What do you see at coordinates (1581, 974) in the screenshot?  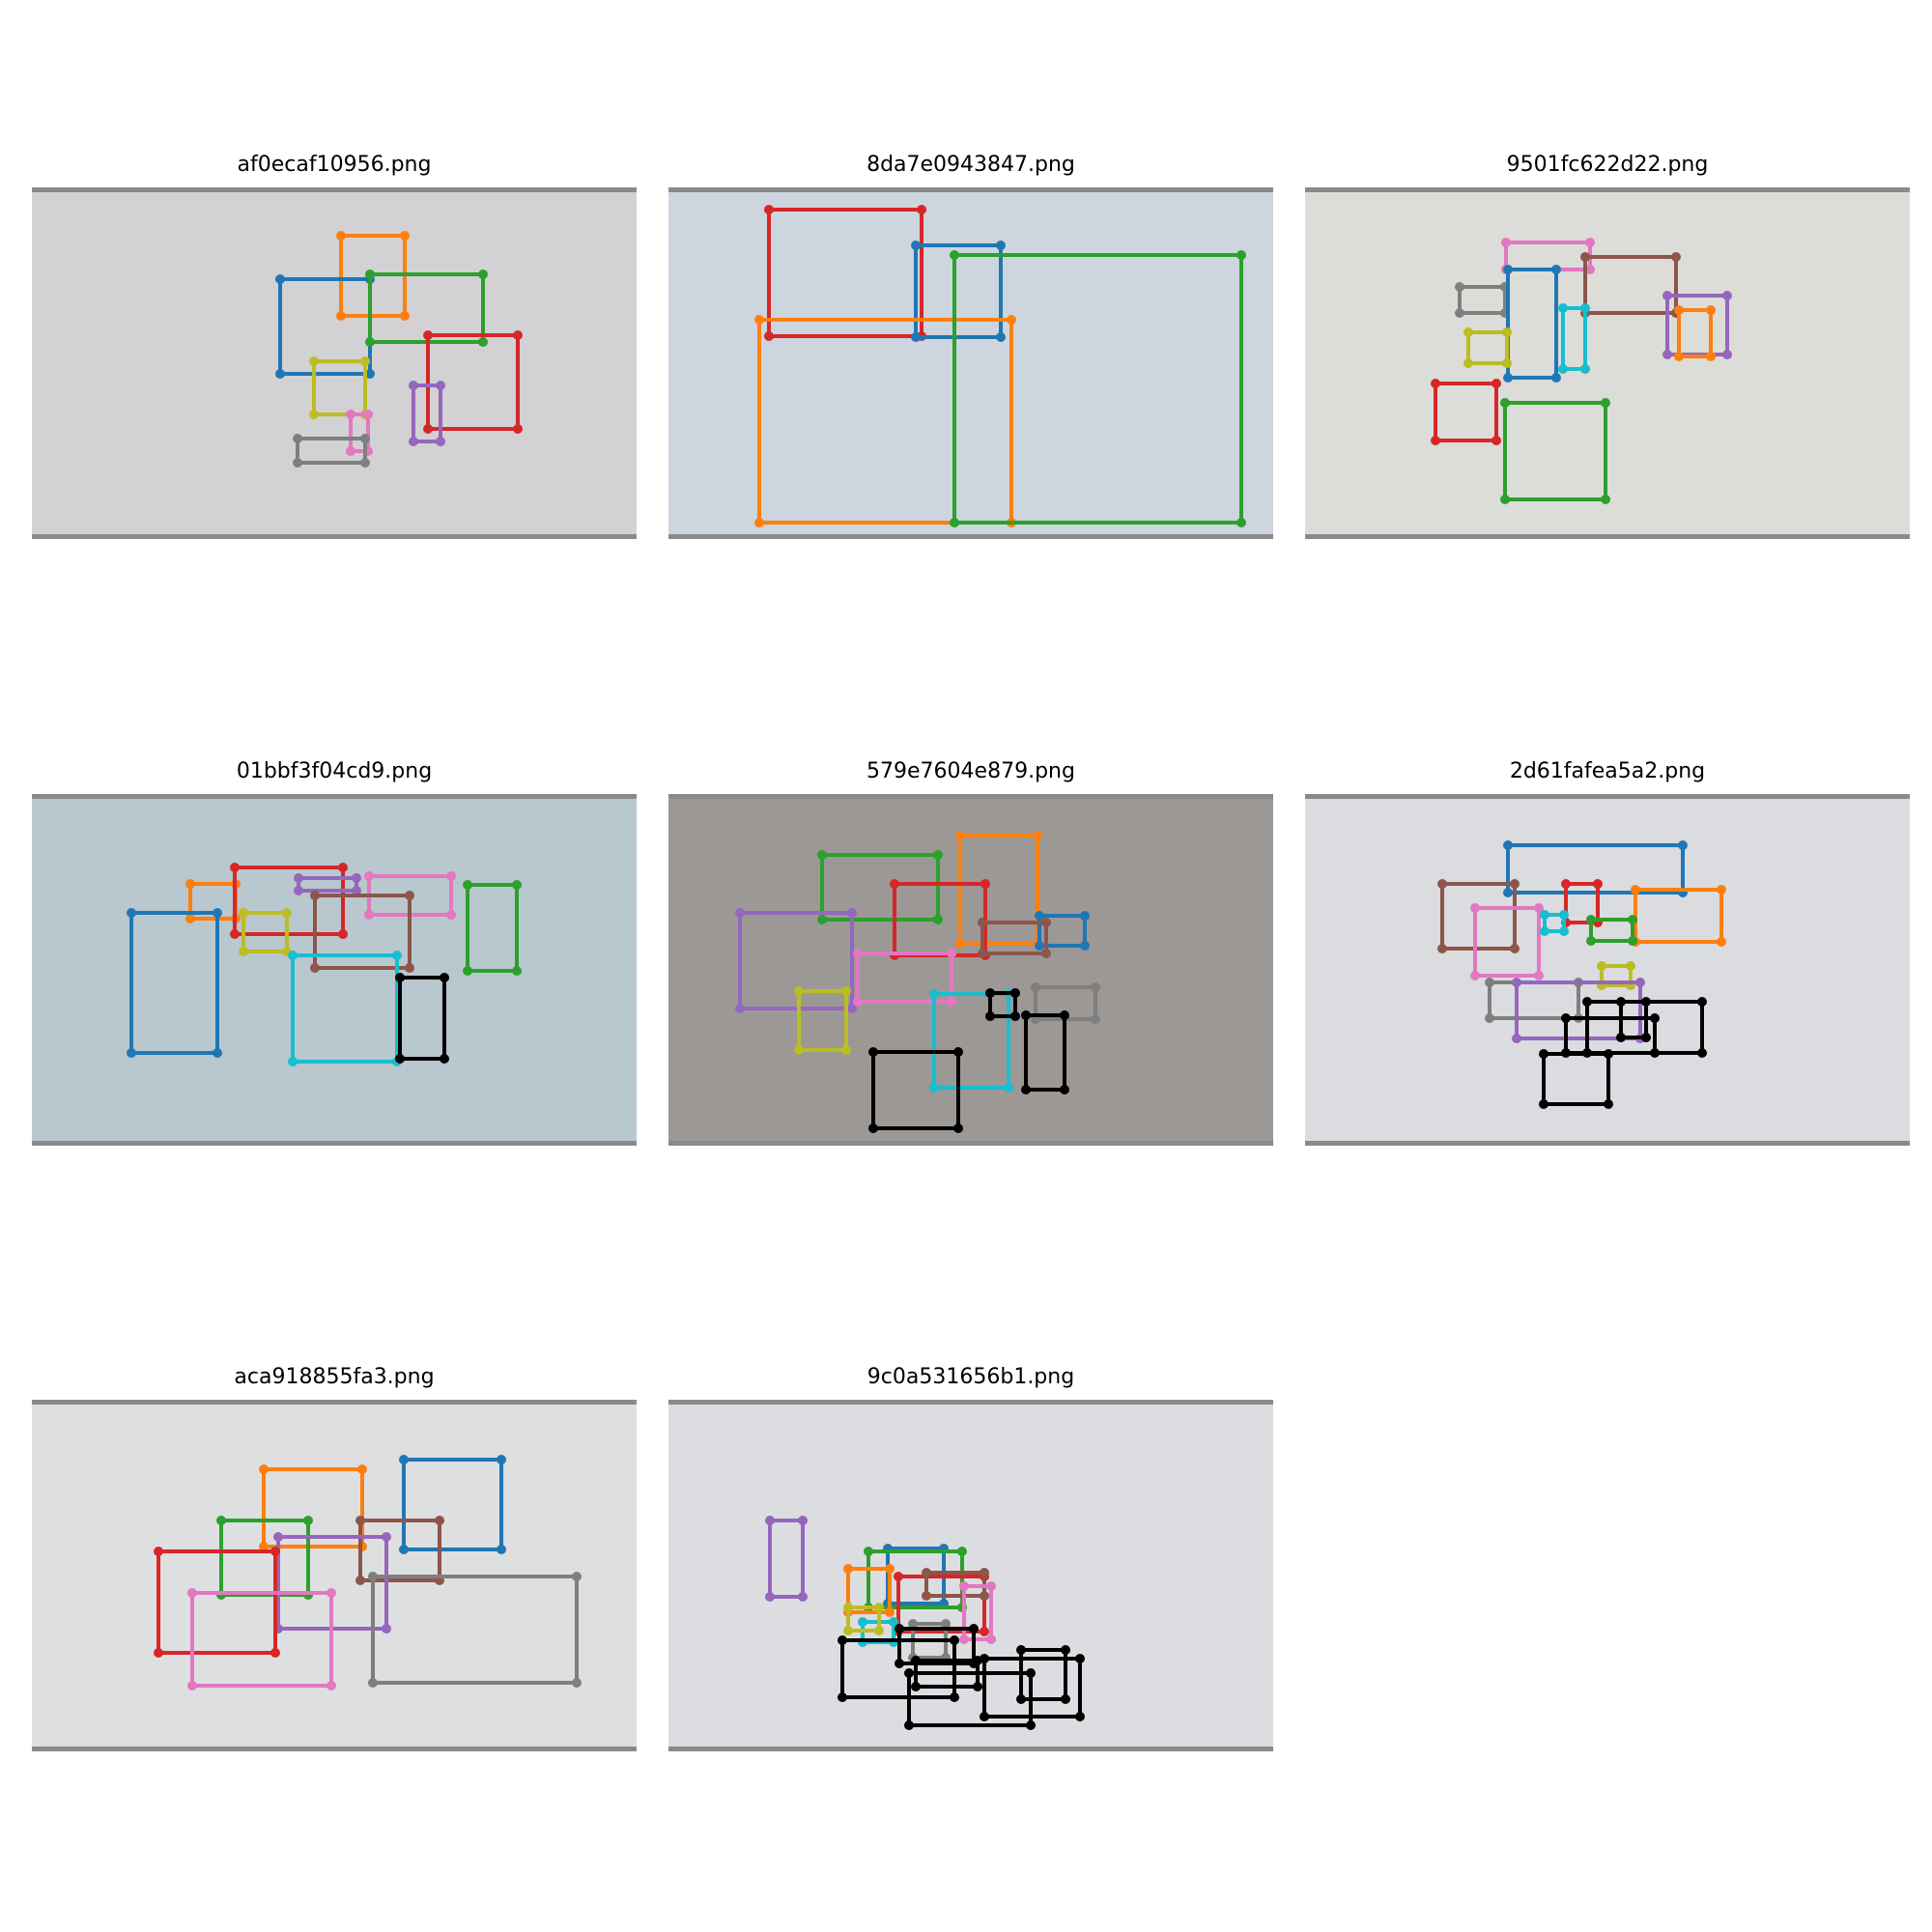 I see `bbox-overlay` at bounding box center [1581, 974].